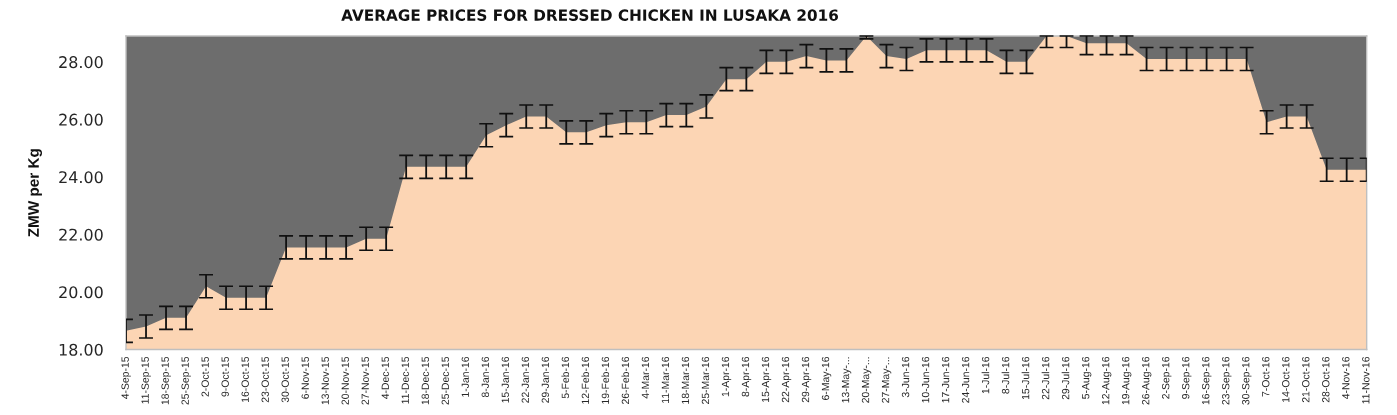 Image resolution: width=1397 pixels, height=415 pixels. Describe the element at coordinates (826, 378) in the screenshot. I see `x-tick-label: 6-May-16` at that location.